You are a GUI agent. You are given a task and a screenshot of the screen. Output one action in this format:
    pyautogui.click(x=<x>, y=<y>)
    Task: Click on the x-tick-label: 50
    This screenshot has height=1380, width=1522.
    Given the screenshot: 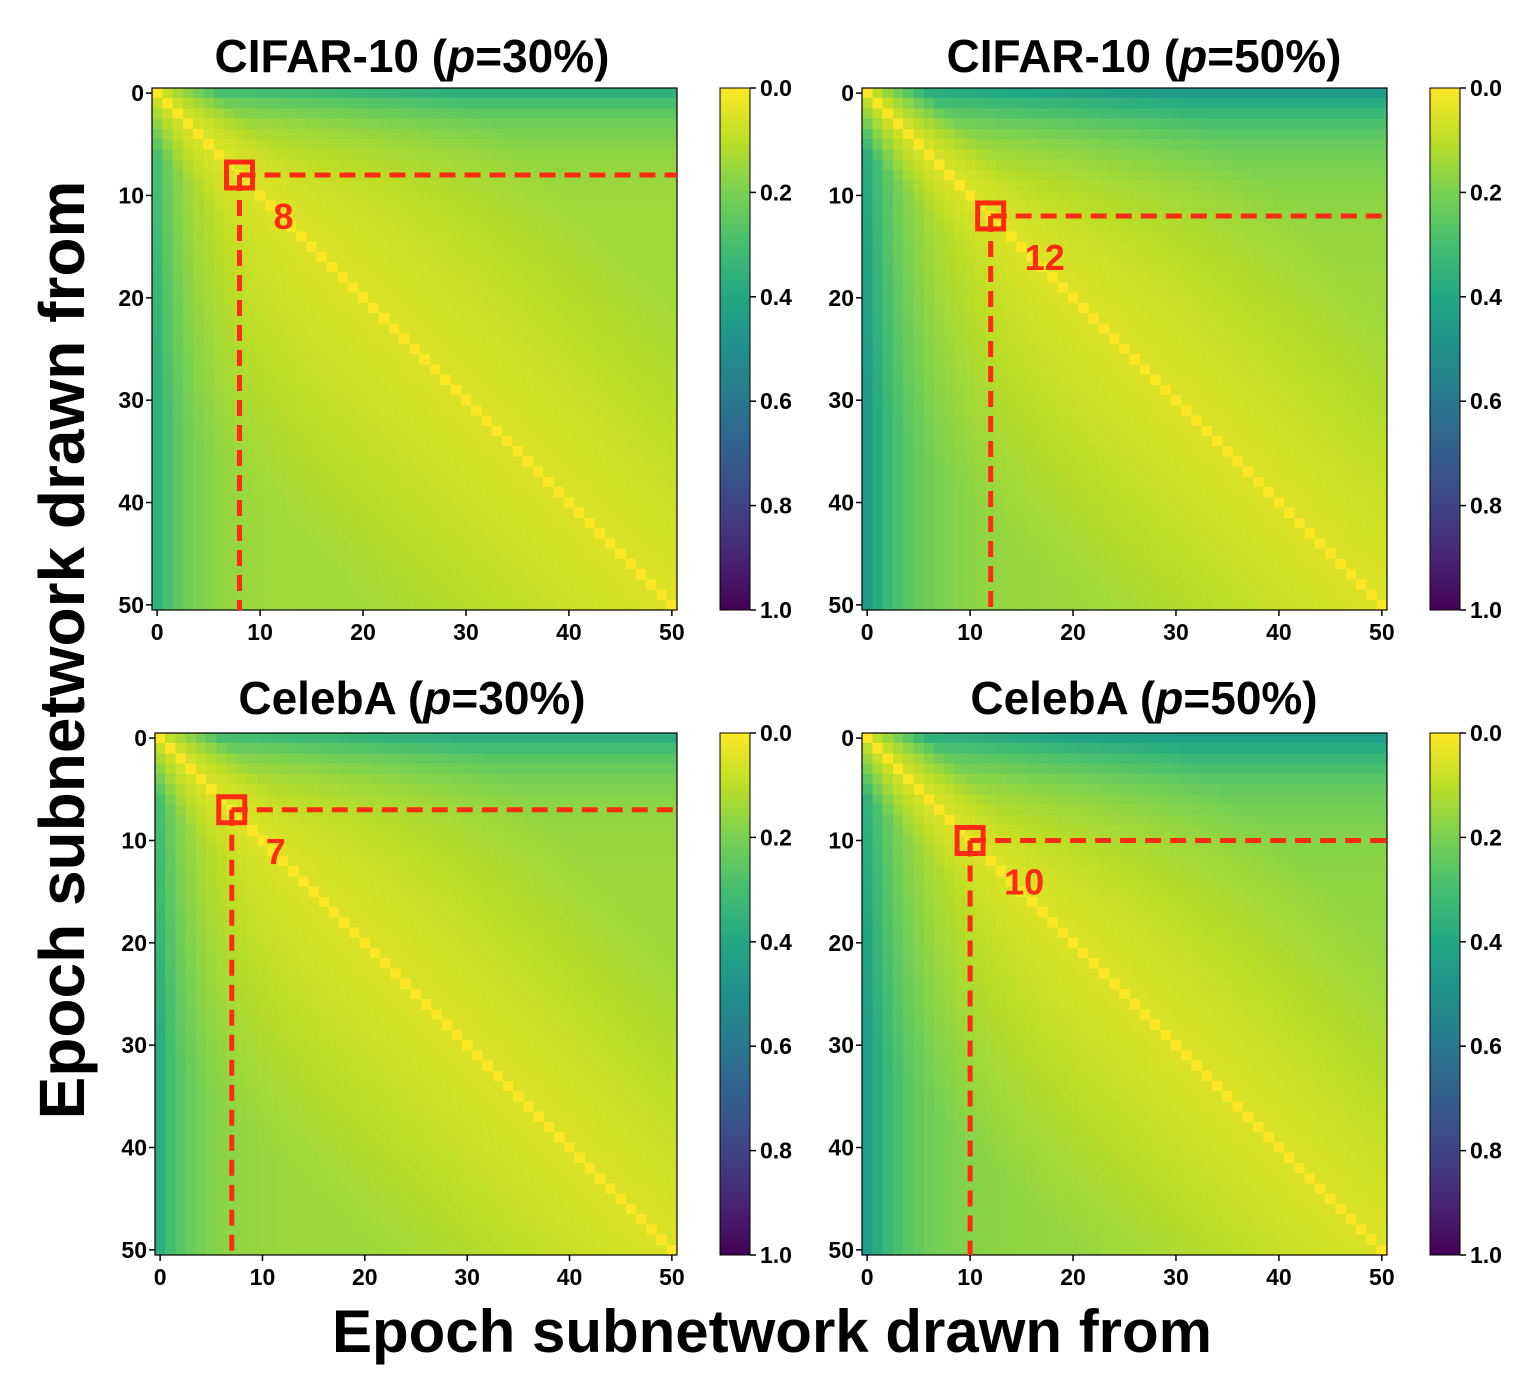 What is the action you would take?
    pyautogui.click(x=672, y=632)
    